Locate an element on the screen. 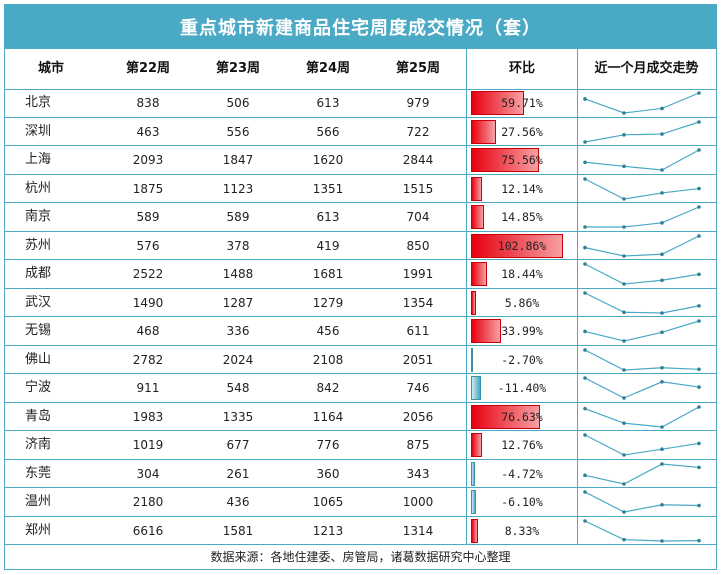 The height and width of the screenshot is (575, 723). ratio-cell: 12.14% is located at coordinates (522, 188).